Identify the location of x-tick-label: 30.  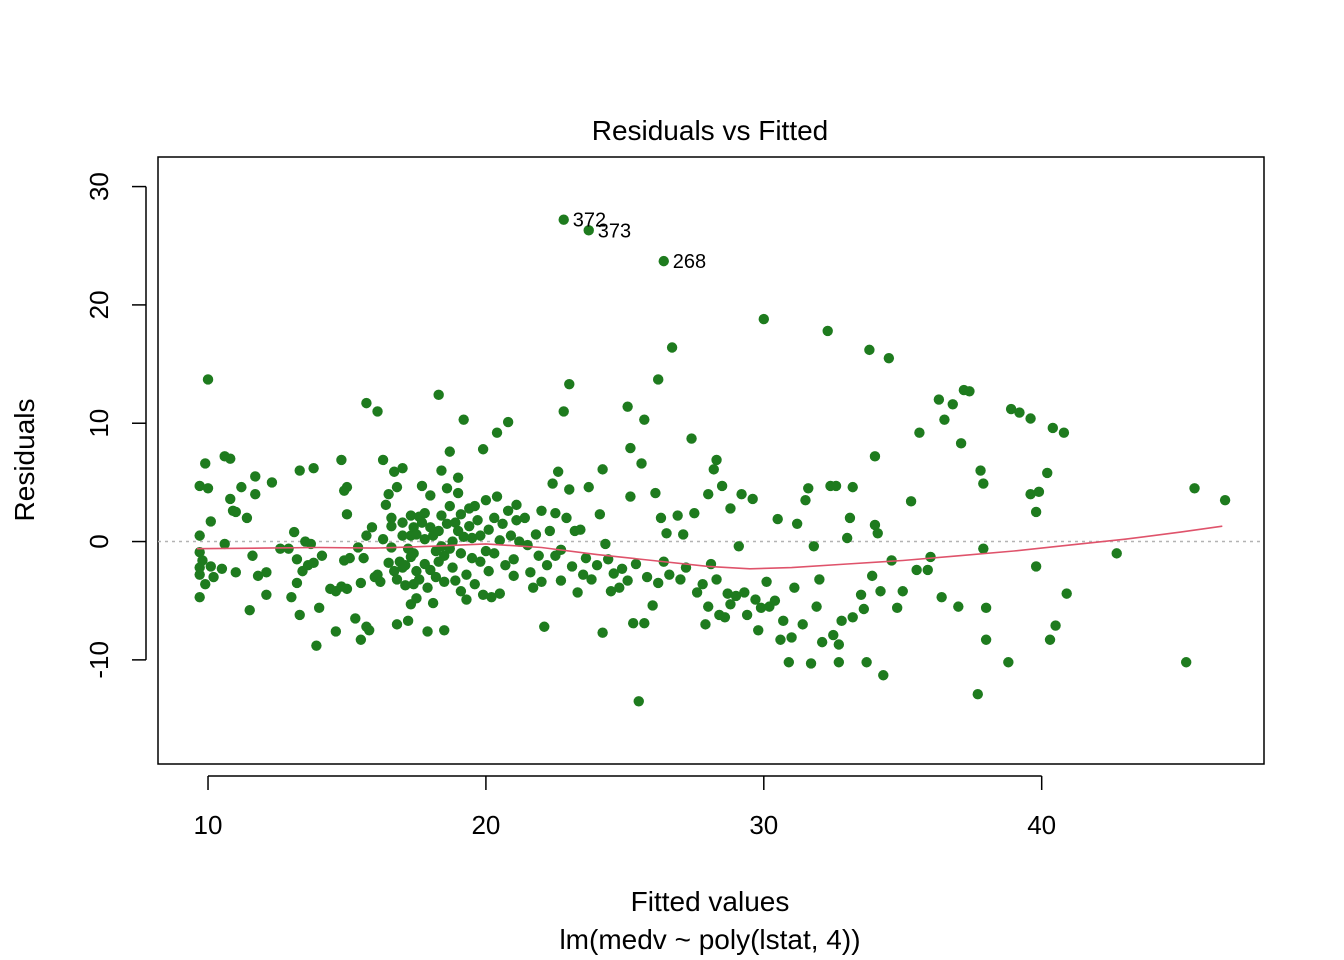
(763, 825).